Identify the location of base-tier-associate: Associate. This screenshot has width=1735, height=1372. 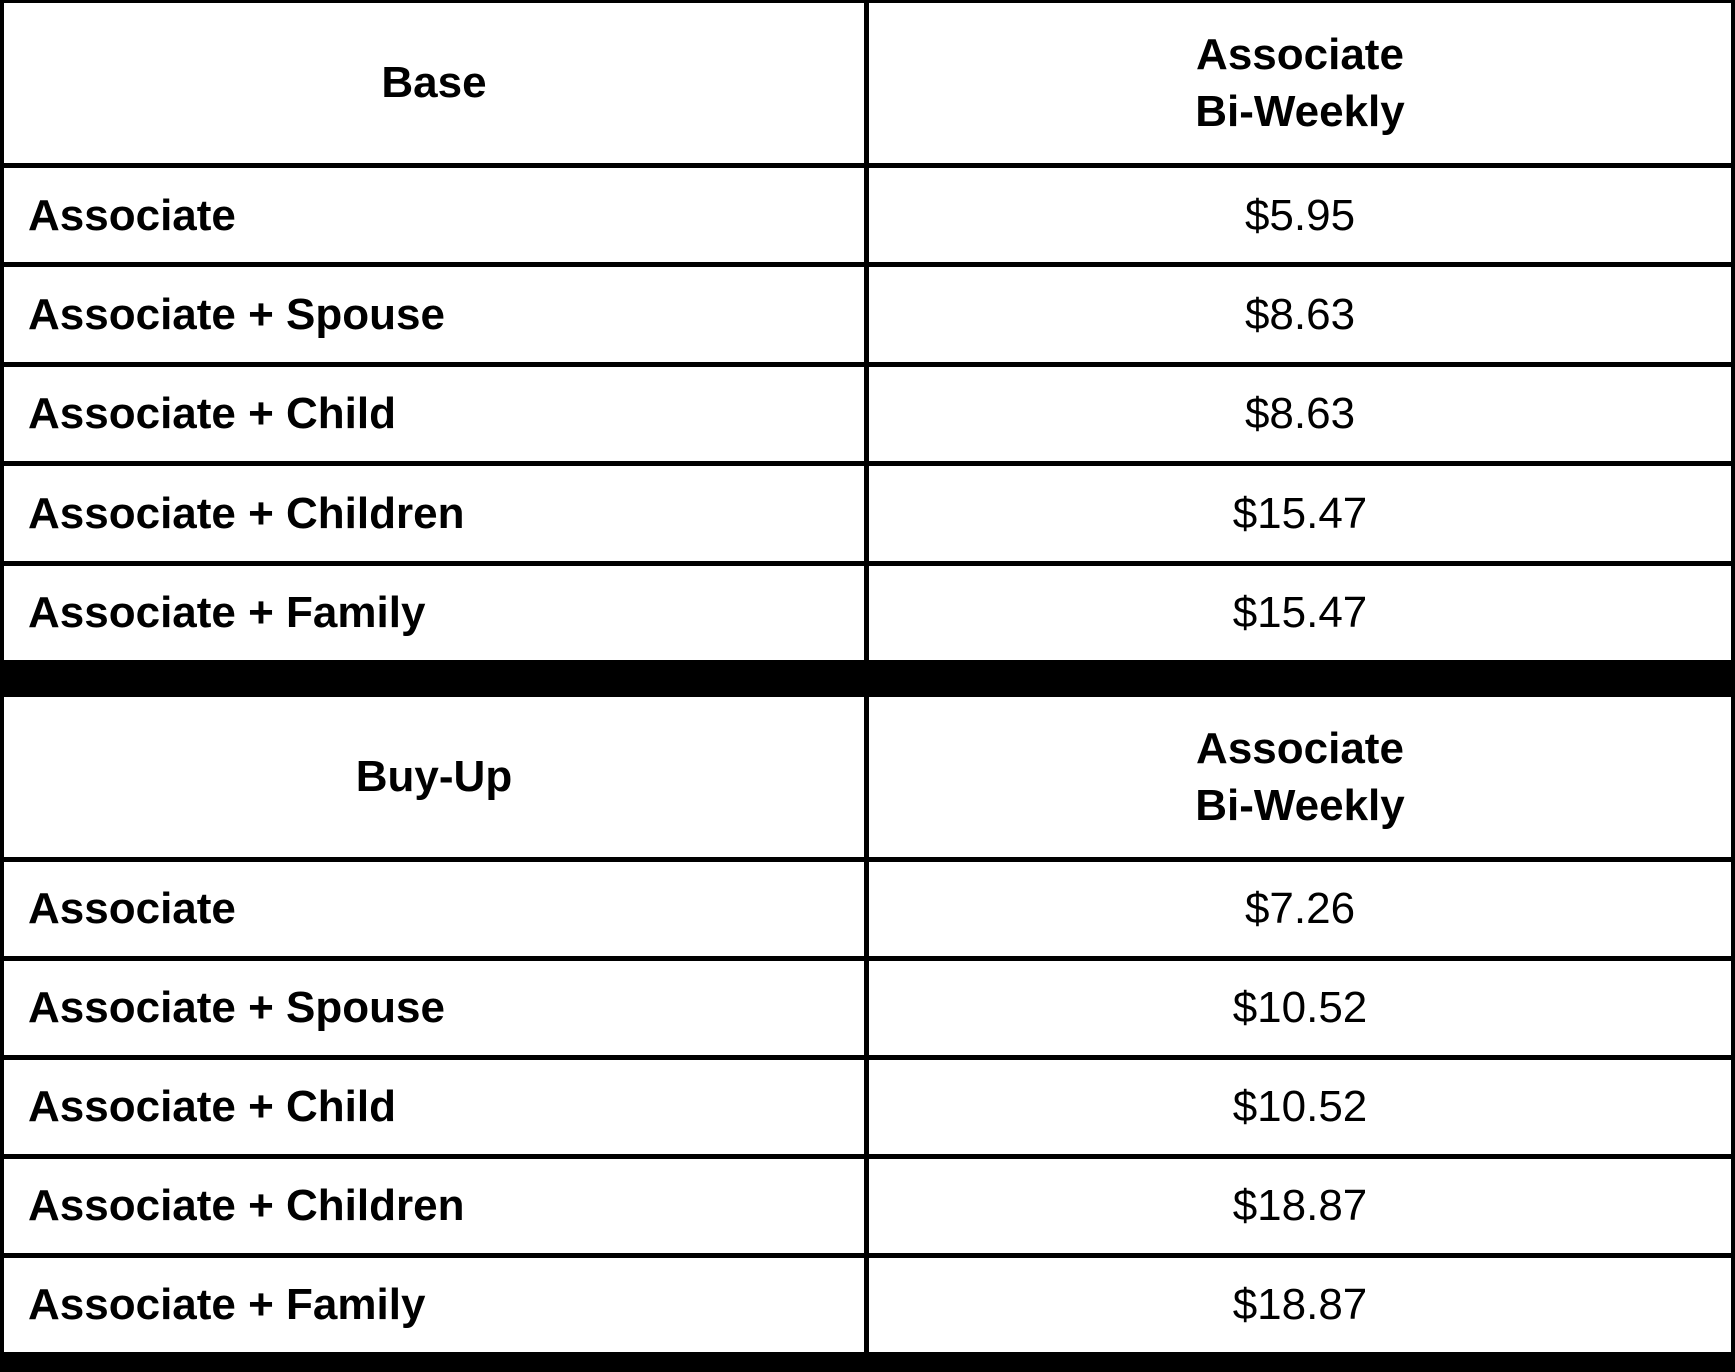
(434, 215).